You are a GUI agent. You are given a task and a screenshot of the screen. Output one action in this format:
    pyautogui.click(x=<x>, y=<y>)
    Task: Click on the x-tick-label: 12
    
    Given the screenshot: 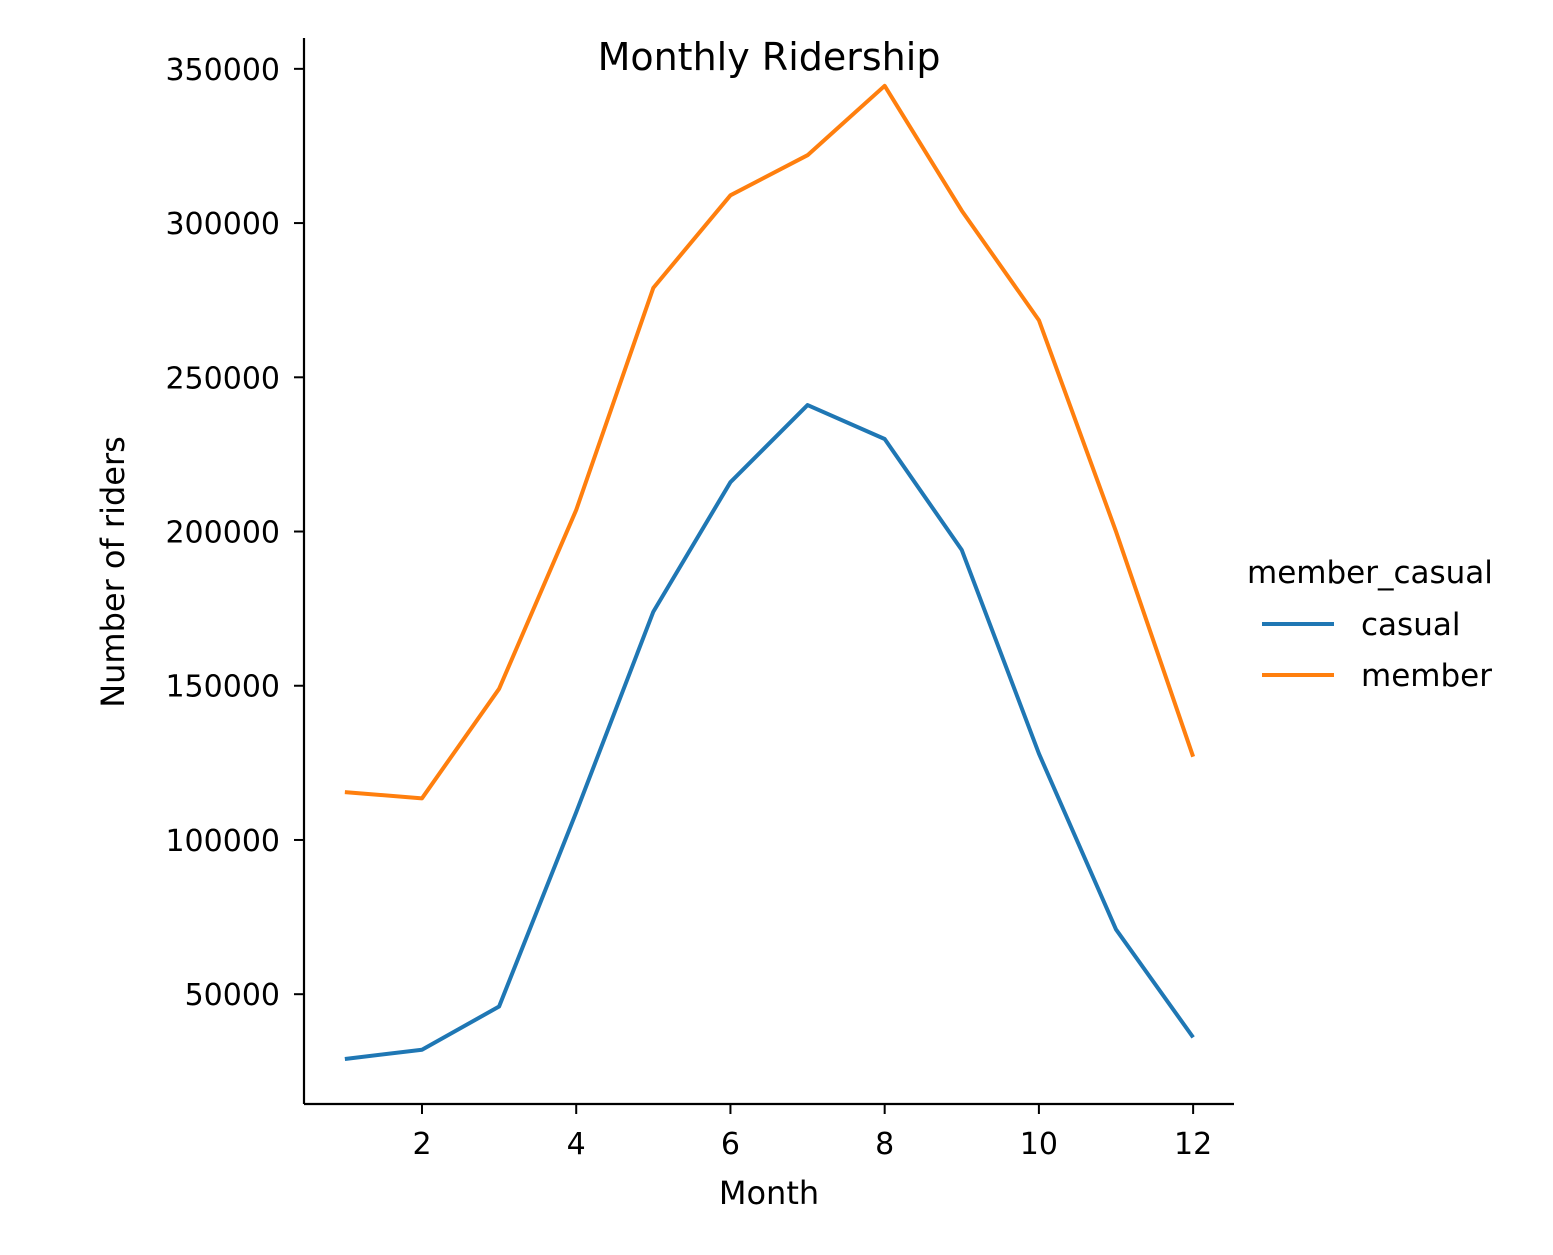 What is the action you would take?
    pyautogui.click(x=1193, y=1144)
    